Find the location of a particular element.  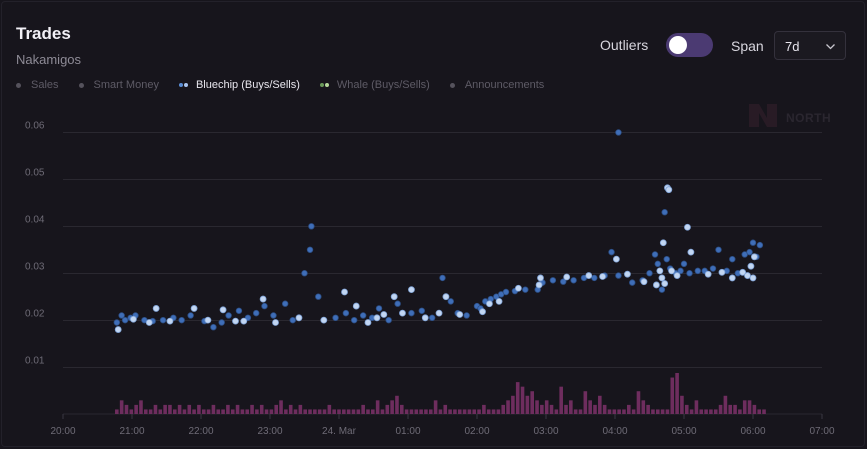

x-tick-label: 07:00 is located at coordinates (821, 431).